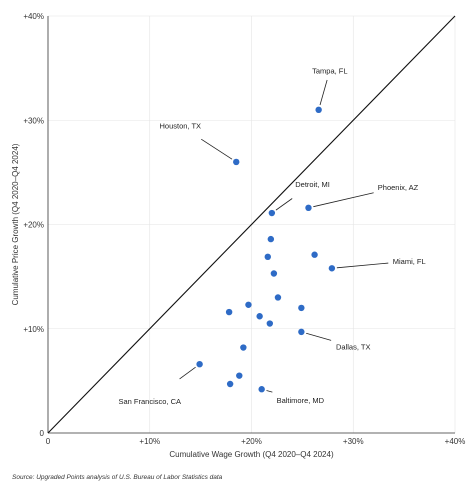  Describe the element at coordinates (353, 347) in the screenshot. I see `point-label: Dallas, TX` at that location.